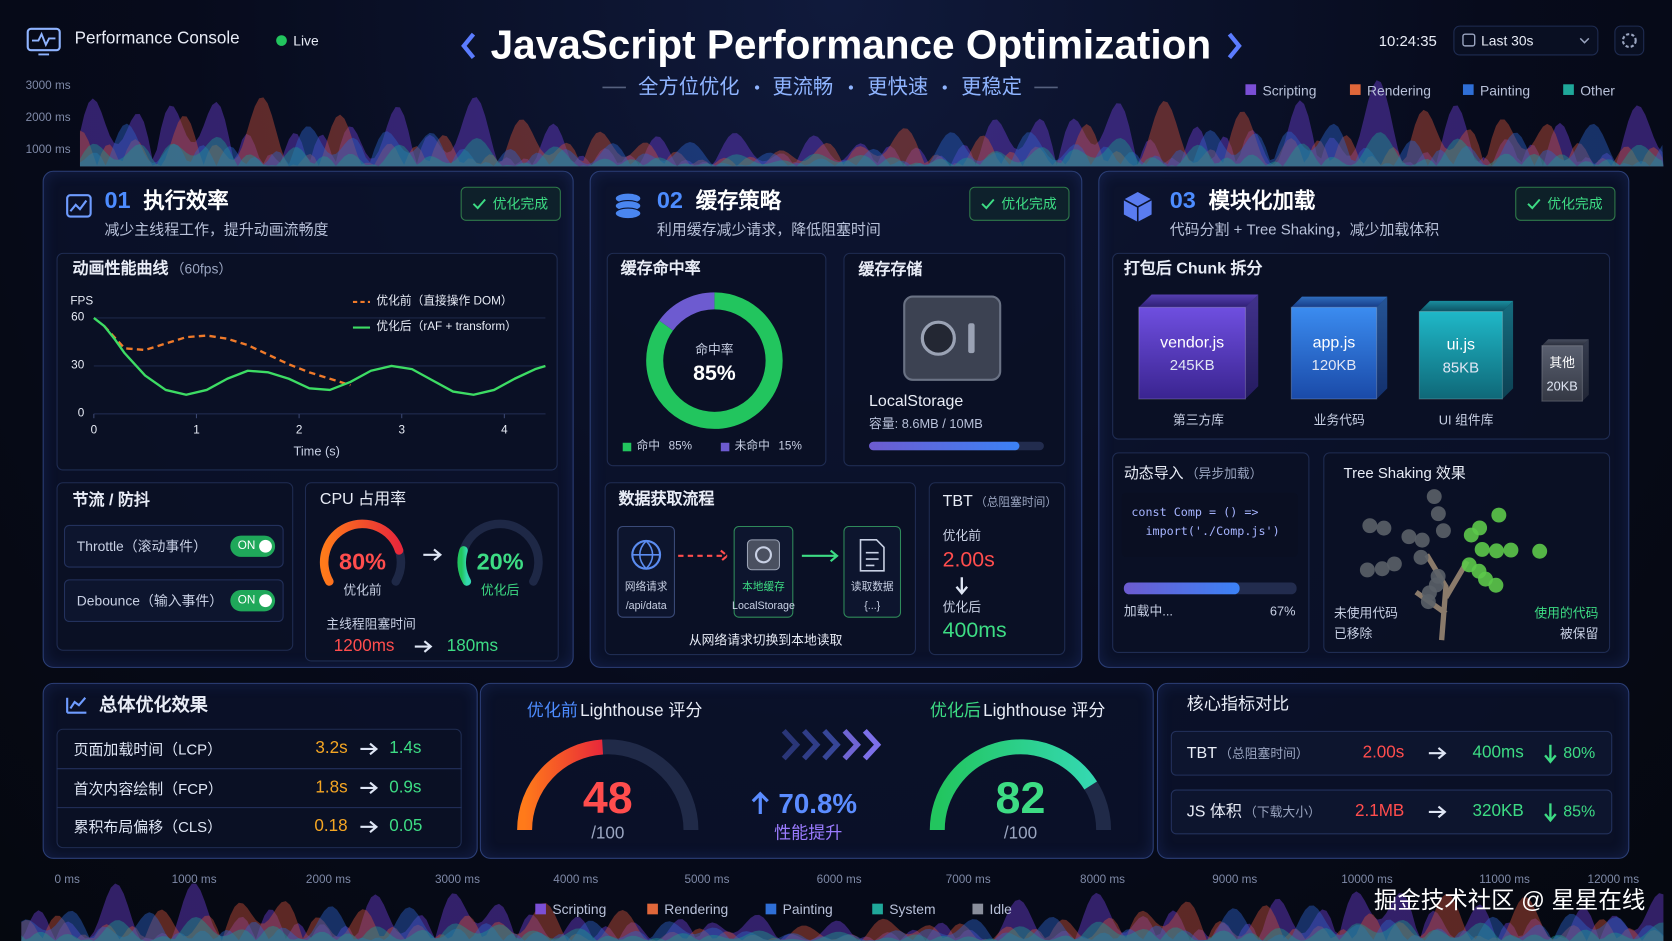 The height and width of the screenshot is (941, 1672). I want to click on score-max-part: /100, so click(608, 833).